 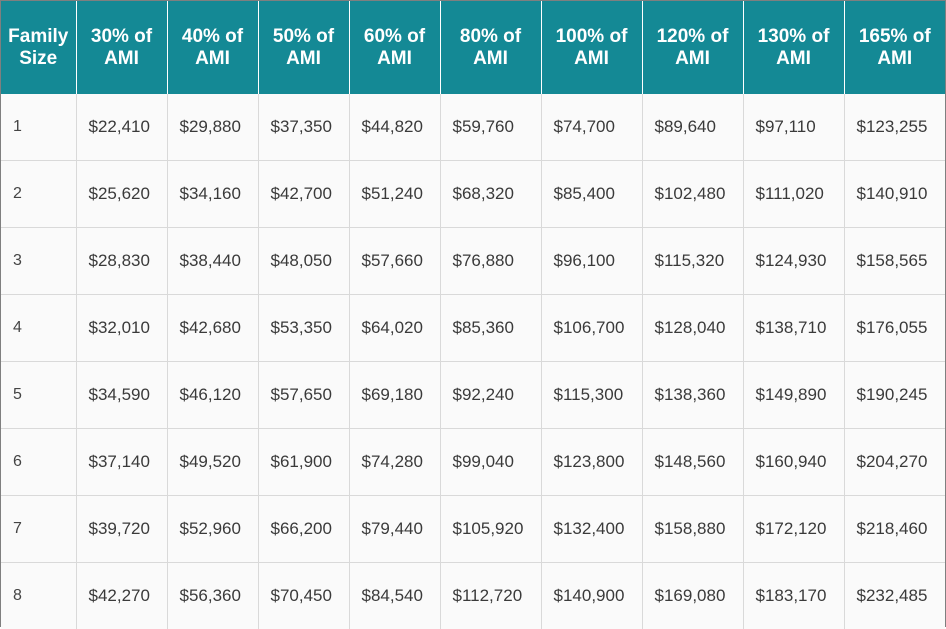 What do you see at coordinates (794, 36) in the screenshot?
I see `column-header-line: 130% of` at bounding box center [794, 36].